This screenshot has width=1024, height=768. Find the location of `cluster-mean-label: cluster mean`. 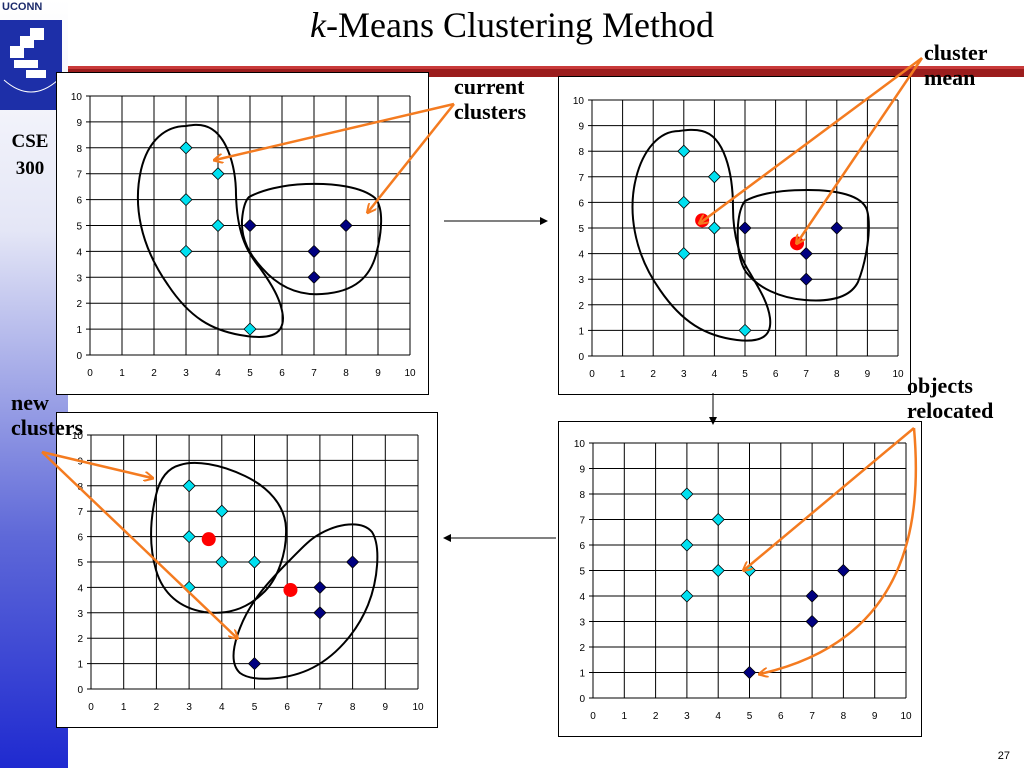

cluster-mean-label: cluster mean is located at coordinates (956, 65).